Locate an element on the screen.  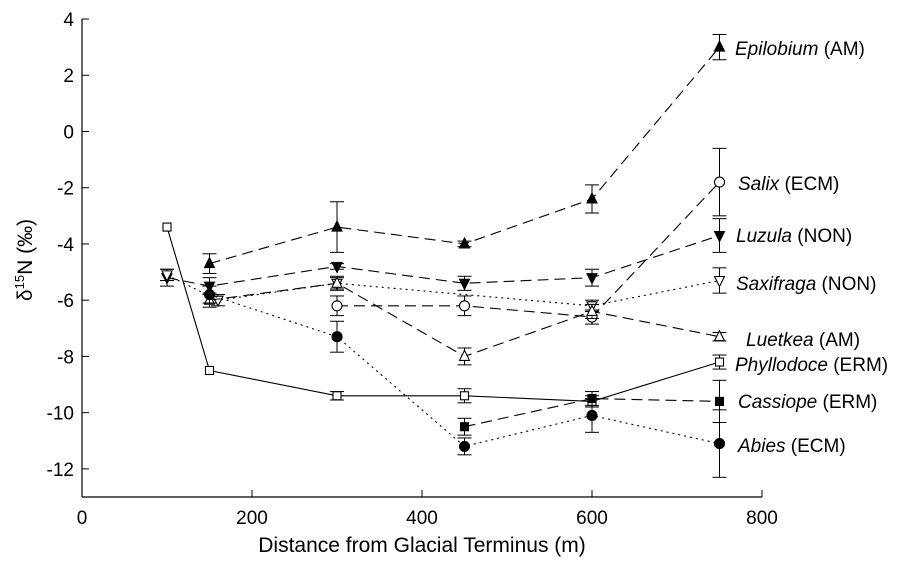
series-salix is located at coordinates (528, 236).